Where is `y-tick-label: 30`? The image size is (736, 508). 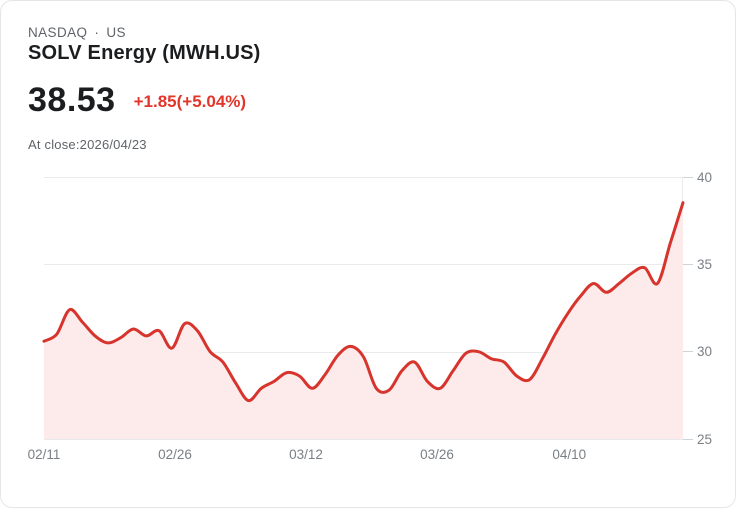 y-tick-label: 30 is located at coordinates (705, 352).